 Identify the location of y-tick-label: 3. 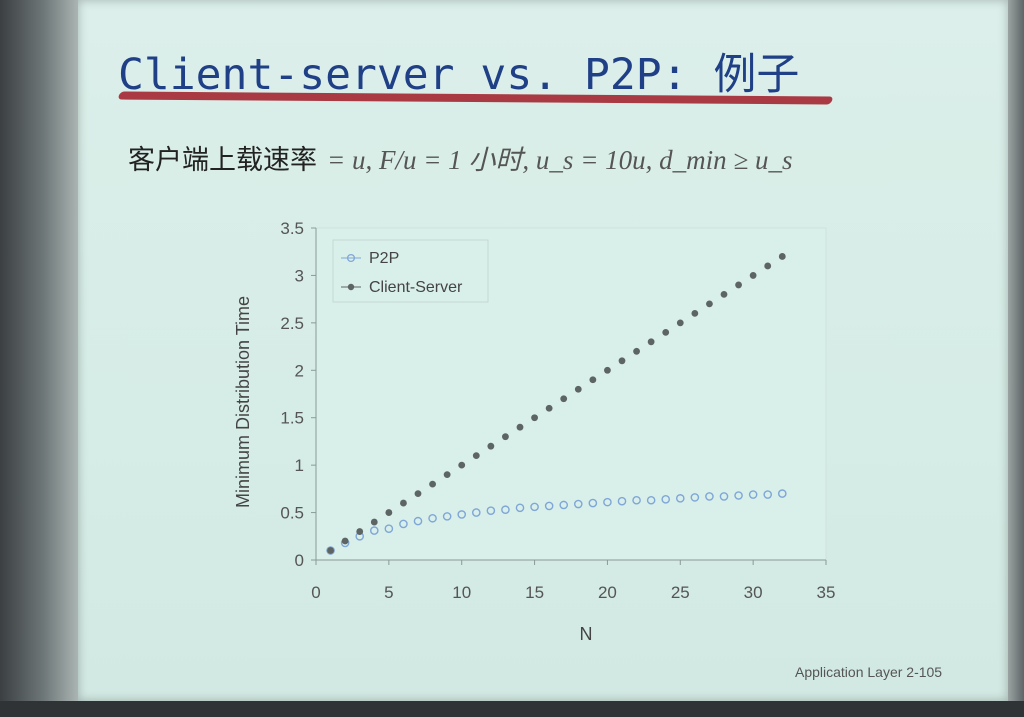
(299, 275).